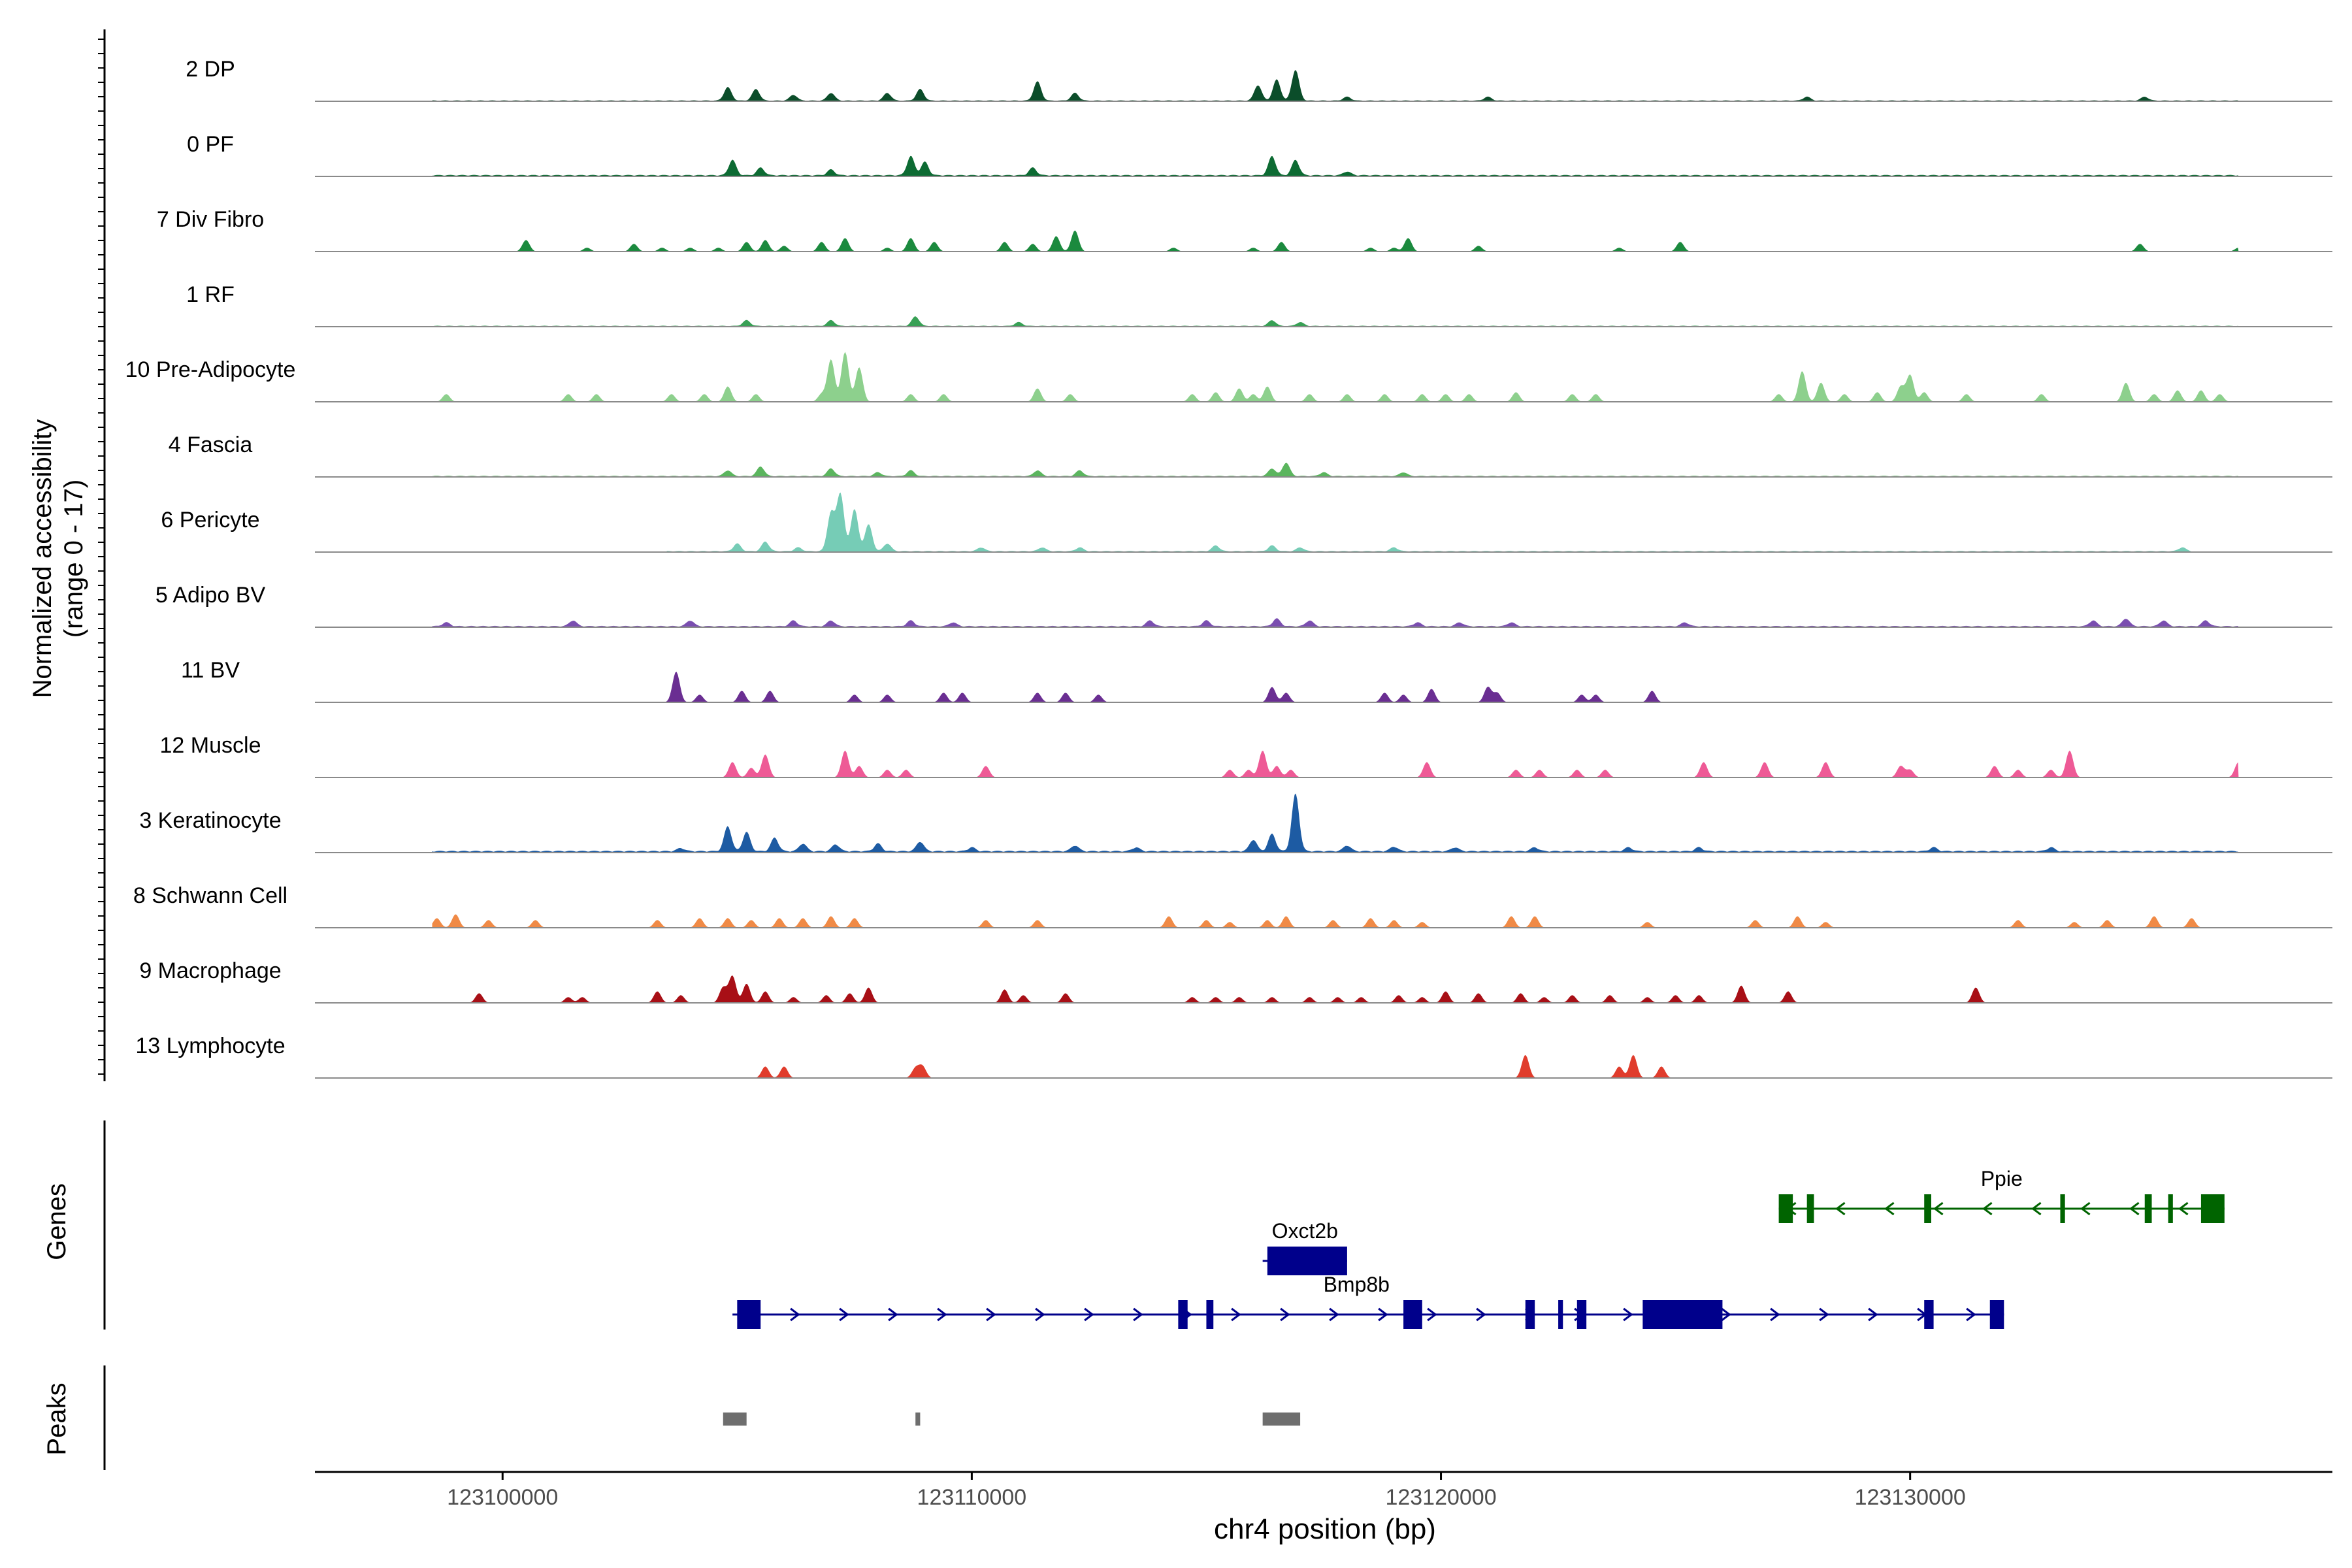  Describe the element at coordinates (210, 895) in the screenshot. I see `track-label: 8 Schwann Cell` at that location.